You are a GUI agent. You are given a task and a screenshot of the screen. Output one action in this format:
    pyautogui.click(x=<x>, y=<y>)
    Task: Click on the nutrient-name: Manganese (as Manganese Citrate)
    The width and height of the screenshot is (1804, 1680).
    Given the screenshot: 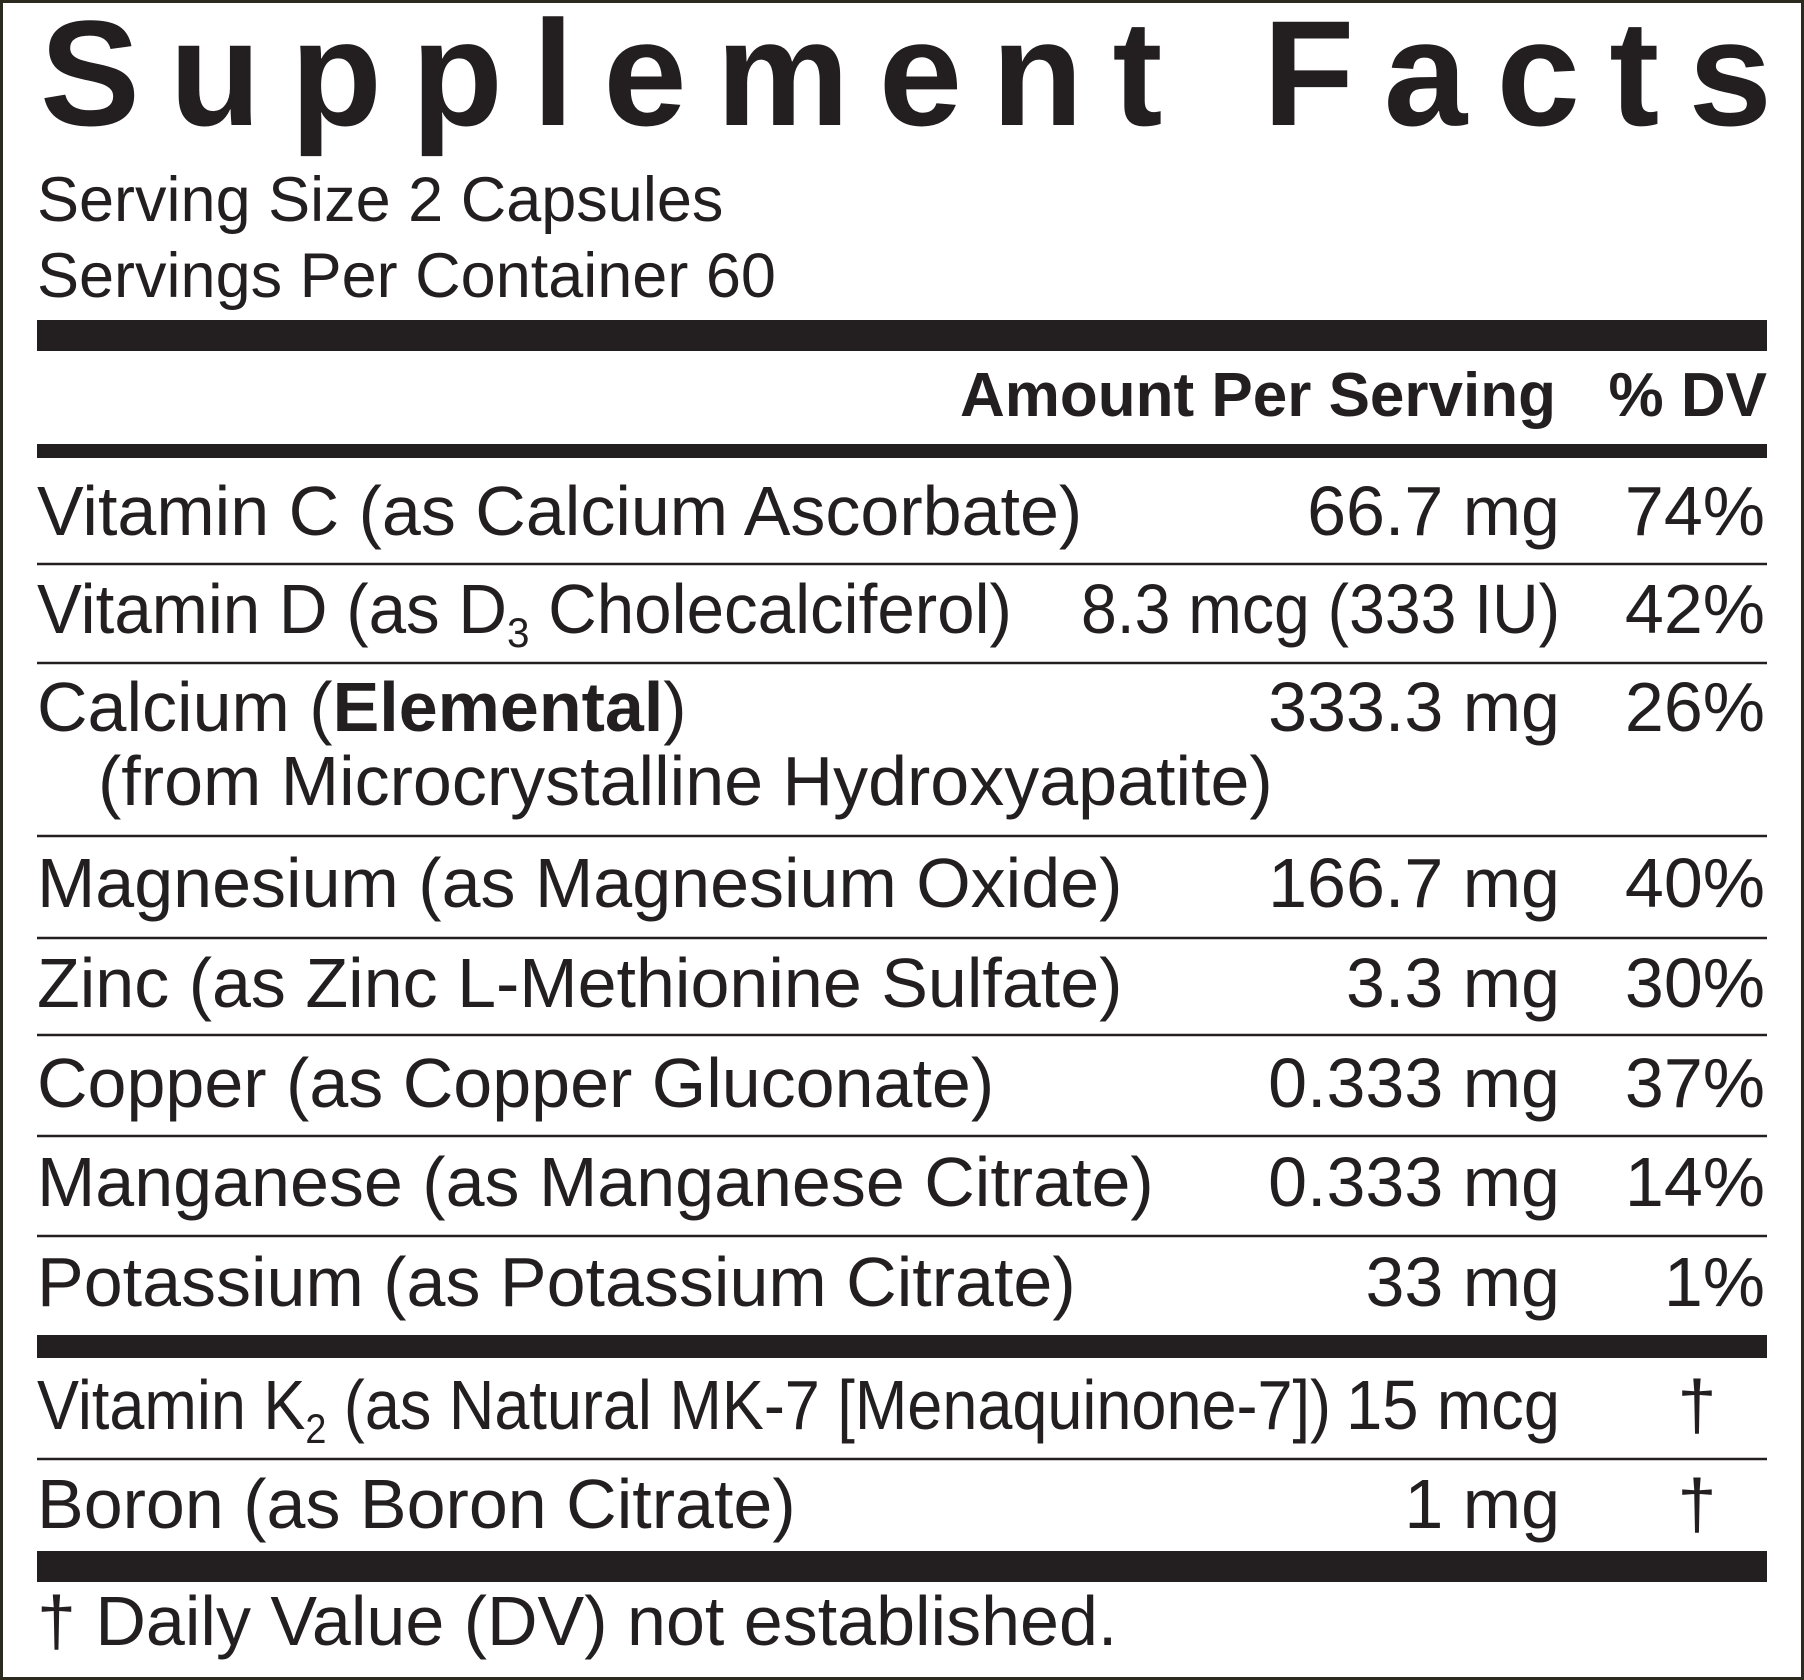 What is the action you would take?
    pyautogui.click(x=595, y=1182)
    